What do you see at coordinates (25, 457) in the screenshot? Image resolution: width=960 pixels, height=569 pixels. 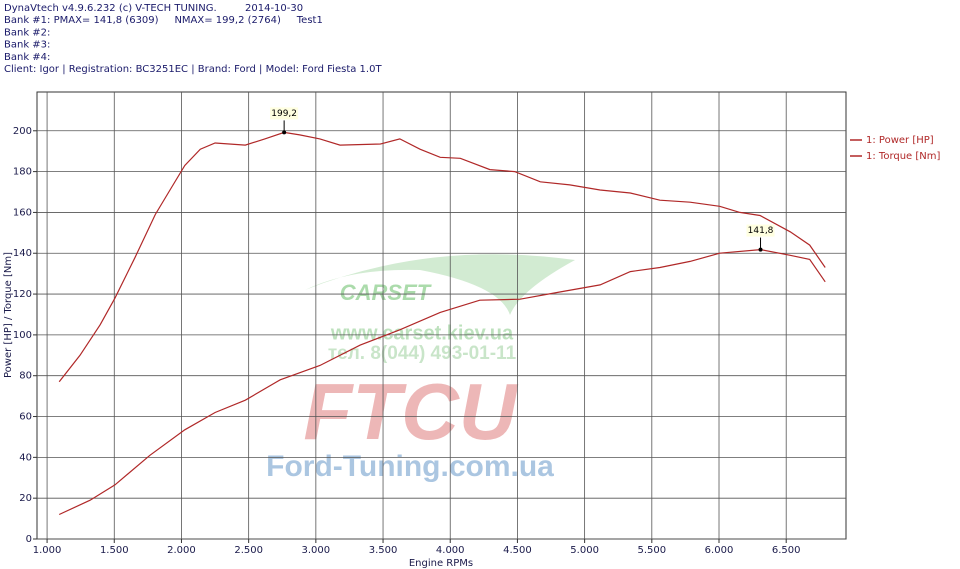 I see `y-tick-label: 40` at bounding box center [25, 457].